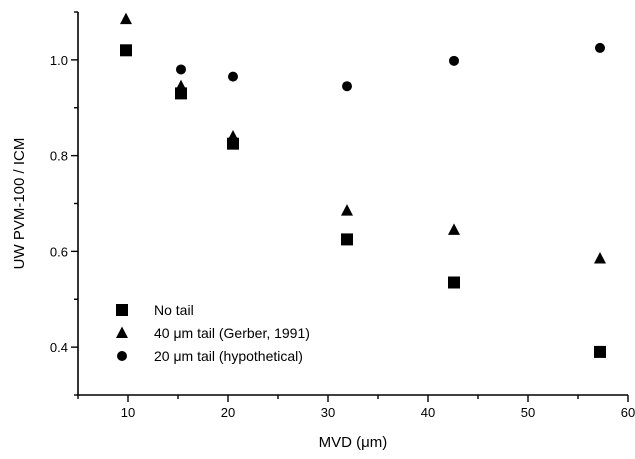 This screenshot has width=635, height=459. What do you see at coordinates (59, 60) in the screenshot?
I see `y-tick-label: 1.0` at bounding box center [59, 60].